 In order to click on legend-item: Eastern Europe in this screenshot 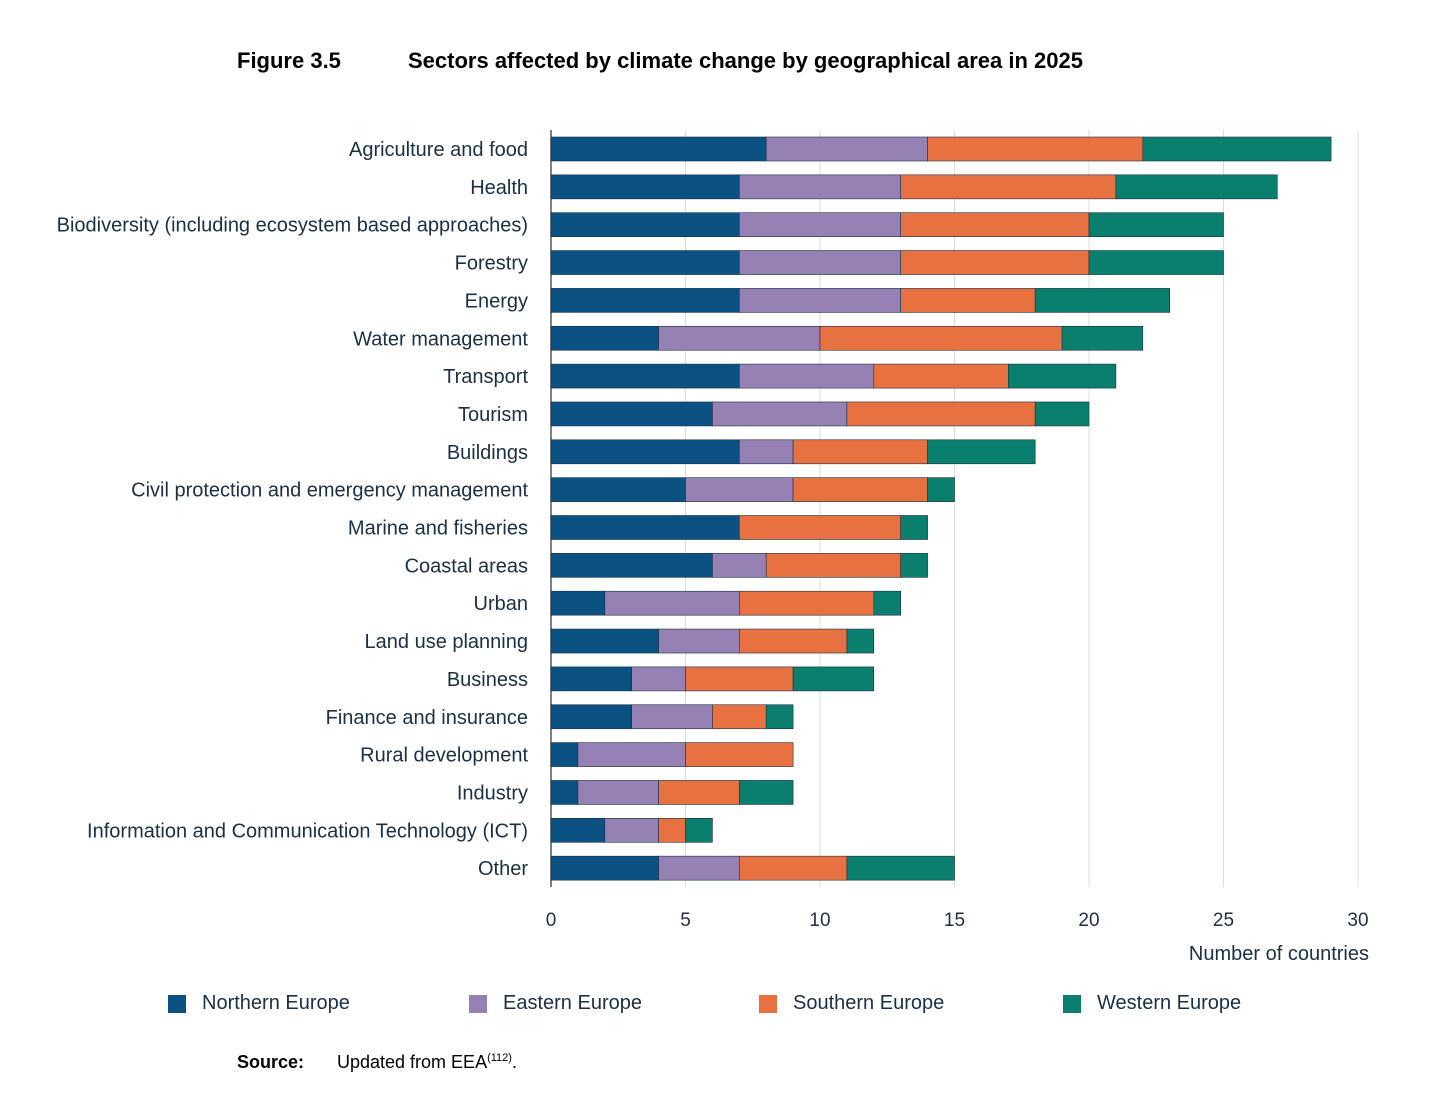, I will do `click(555, 1003)`.